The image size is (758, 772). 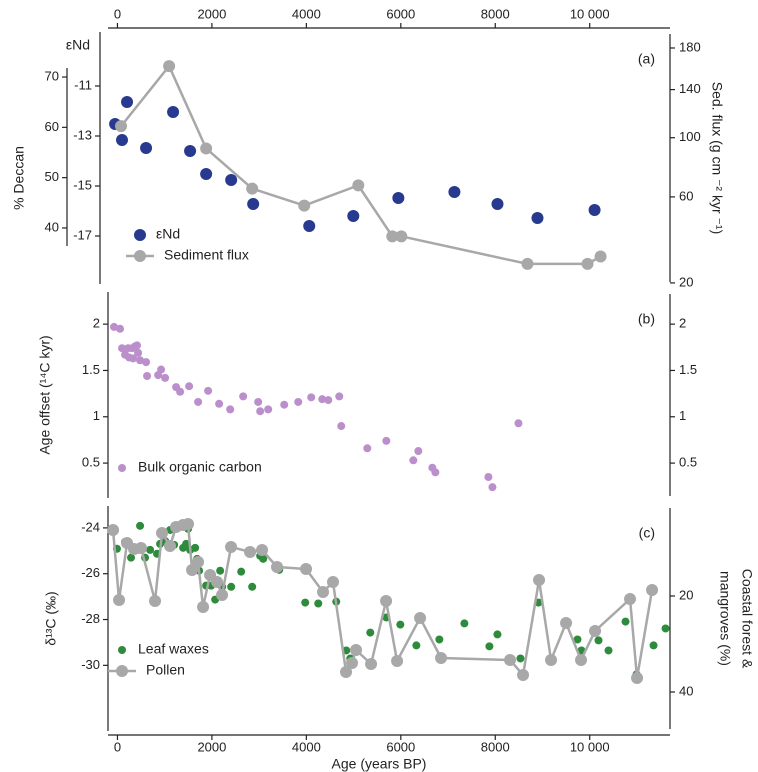 I want to click on y2-axis-label: Sed. flux (g cm ⁻² kyr ⁻¹), so click(x=717, y=158).